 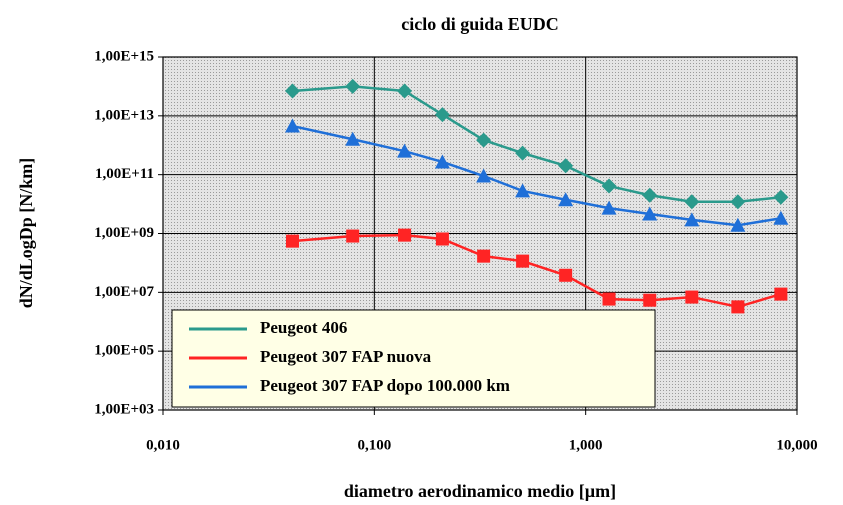 I want to click on legend-label: Peugeot 307 FAP nuova, so click(x=346, y=356).